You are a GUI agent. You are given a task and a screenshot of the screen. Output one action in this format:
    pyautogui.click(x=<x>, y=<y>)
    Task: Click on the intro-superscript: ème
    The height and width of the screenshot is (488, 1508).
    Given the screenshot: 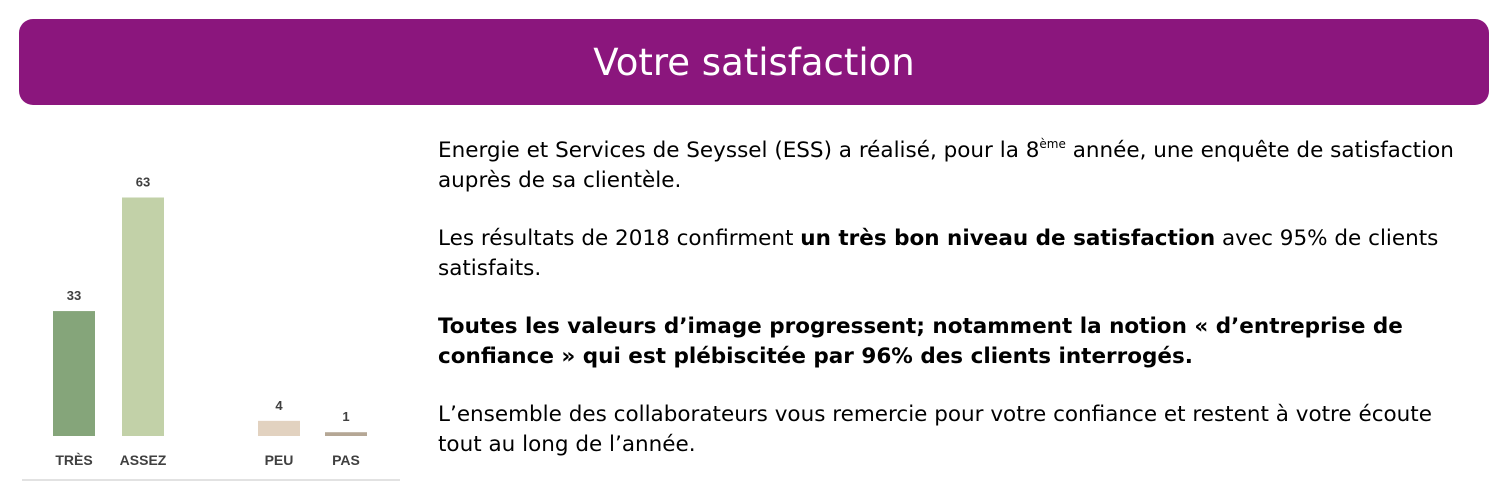 What is the action you would take?
    pyautogui.click(x=1052, y=144)
    